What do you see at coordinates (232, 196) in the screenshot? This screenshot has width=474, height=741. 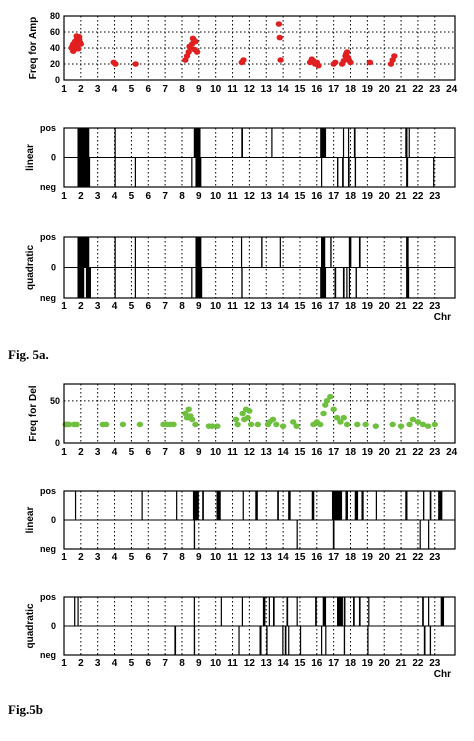 I see `x-tick-label: 11` at bounding box center [232, 196].